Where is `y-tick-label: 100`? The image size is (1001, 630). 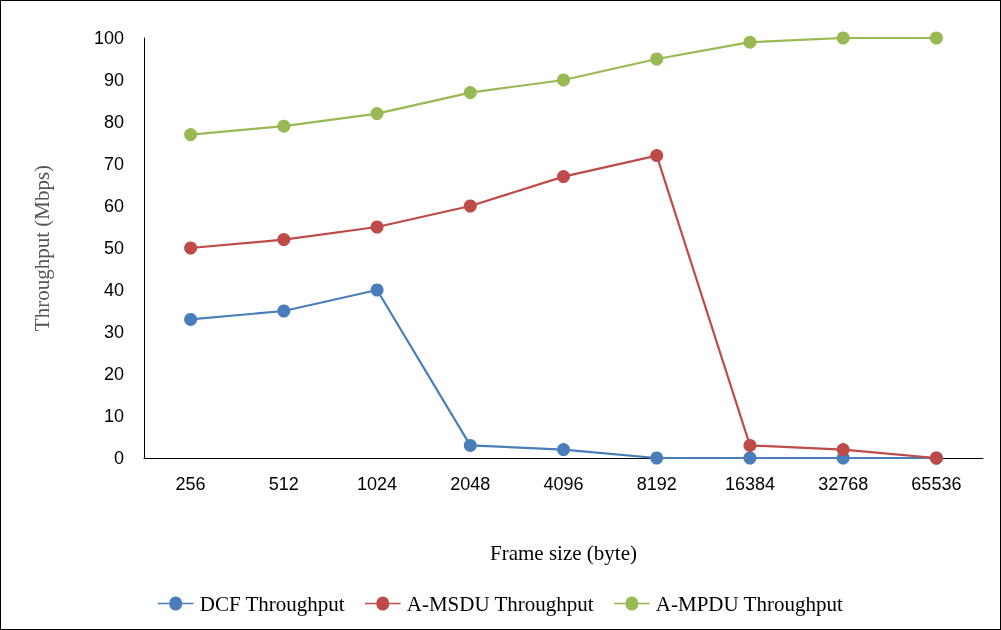 y-tick-label: 100 is located at coordinates (108, 38).